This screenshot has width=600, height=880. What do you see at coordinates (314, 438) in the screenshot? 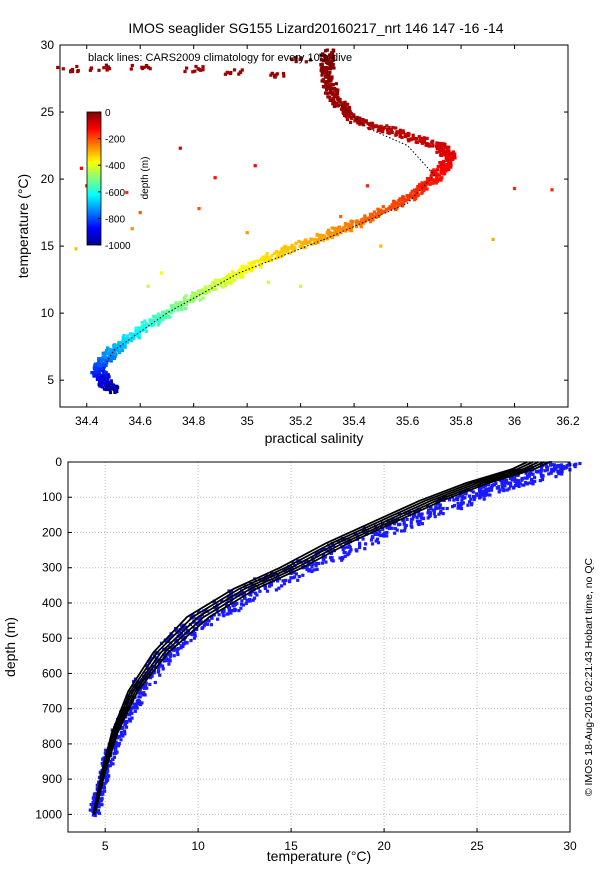
I see `ts-x-axis-label: practical salinity` at bounding box center [314, 438].